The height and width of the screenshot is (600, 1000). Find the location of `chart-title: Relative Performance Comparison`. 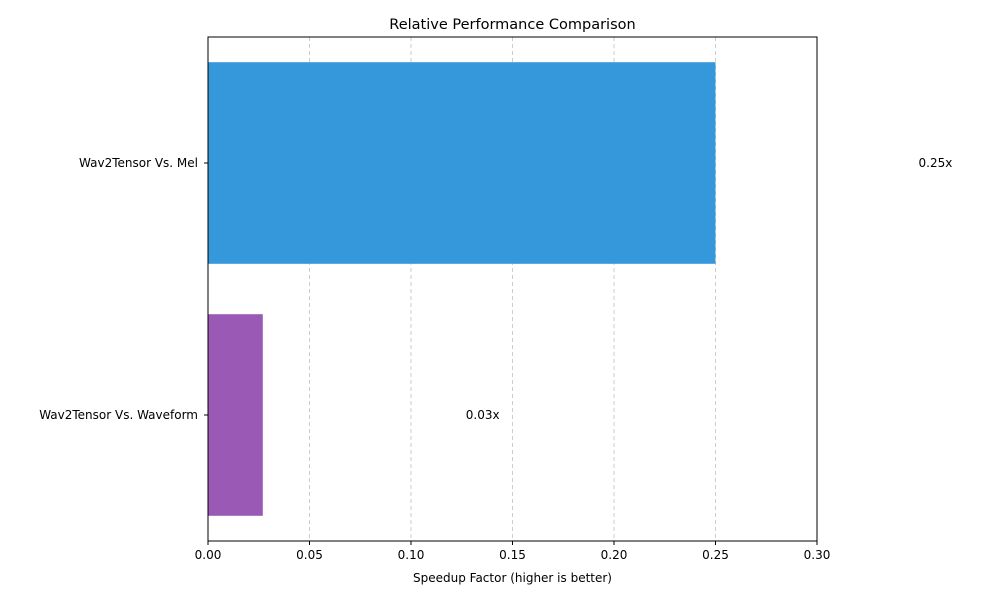

chart-title: Relative Performance Comparison is located at coordinates (512, 25).